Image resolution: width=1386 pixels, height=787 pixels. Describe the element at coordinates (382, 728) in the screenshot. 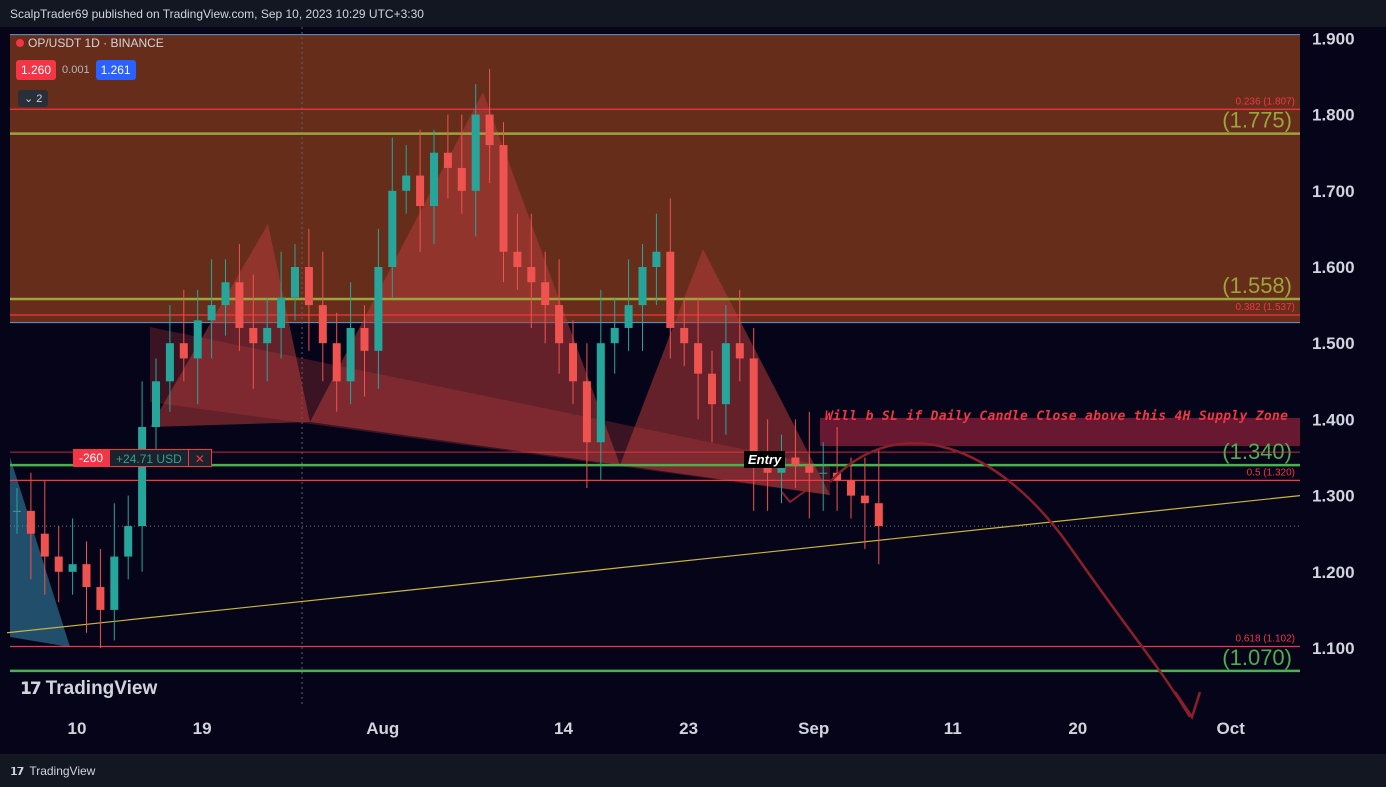

I see `time-tick-label: Aug` at that location.